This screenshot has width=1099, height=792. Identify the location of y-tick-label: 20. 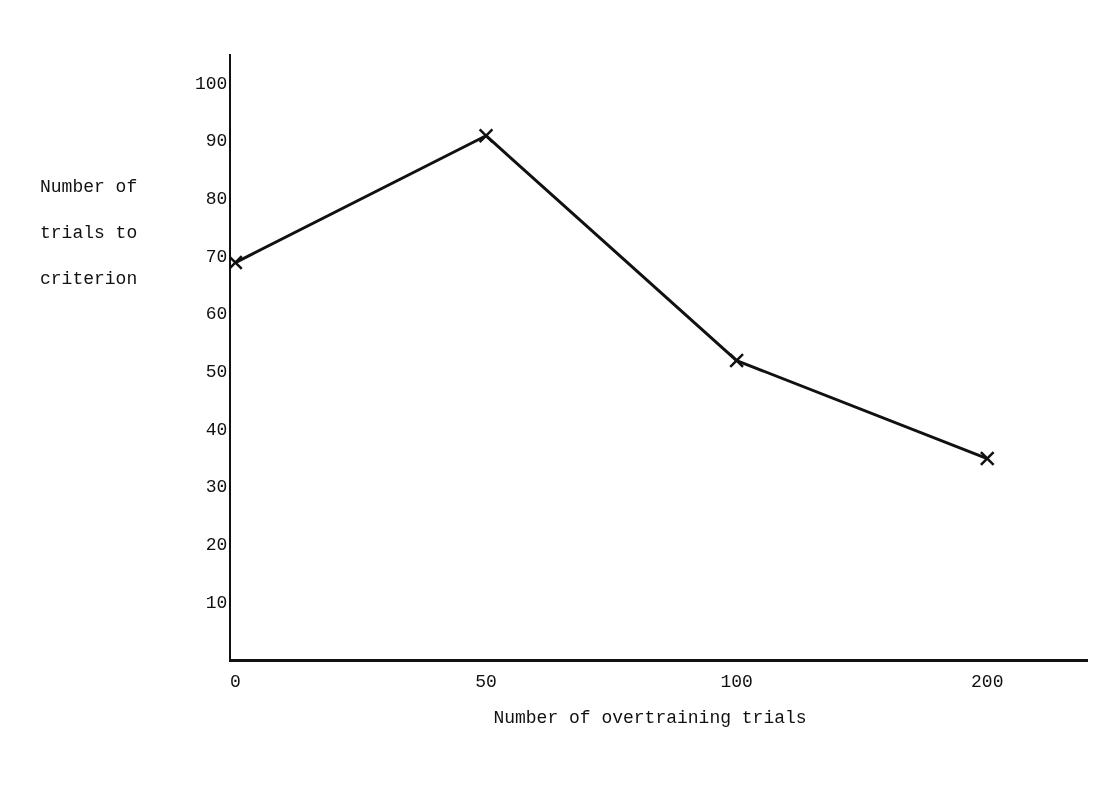
(216, 544).